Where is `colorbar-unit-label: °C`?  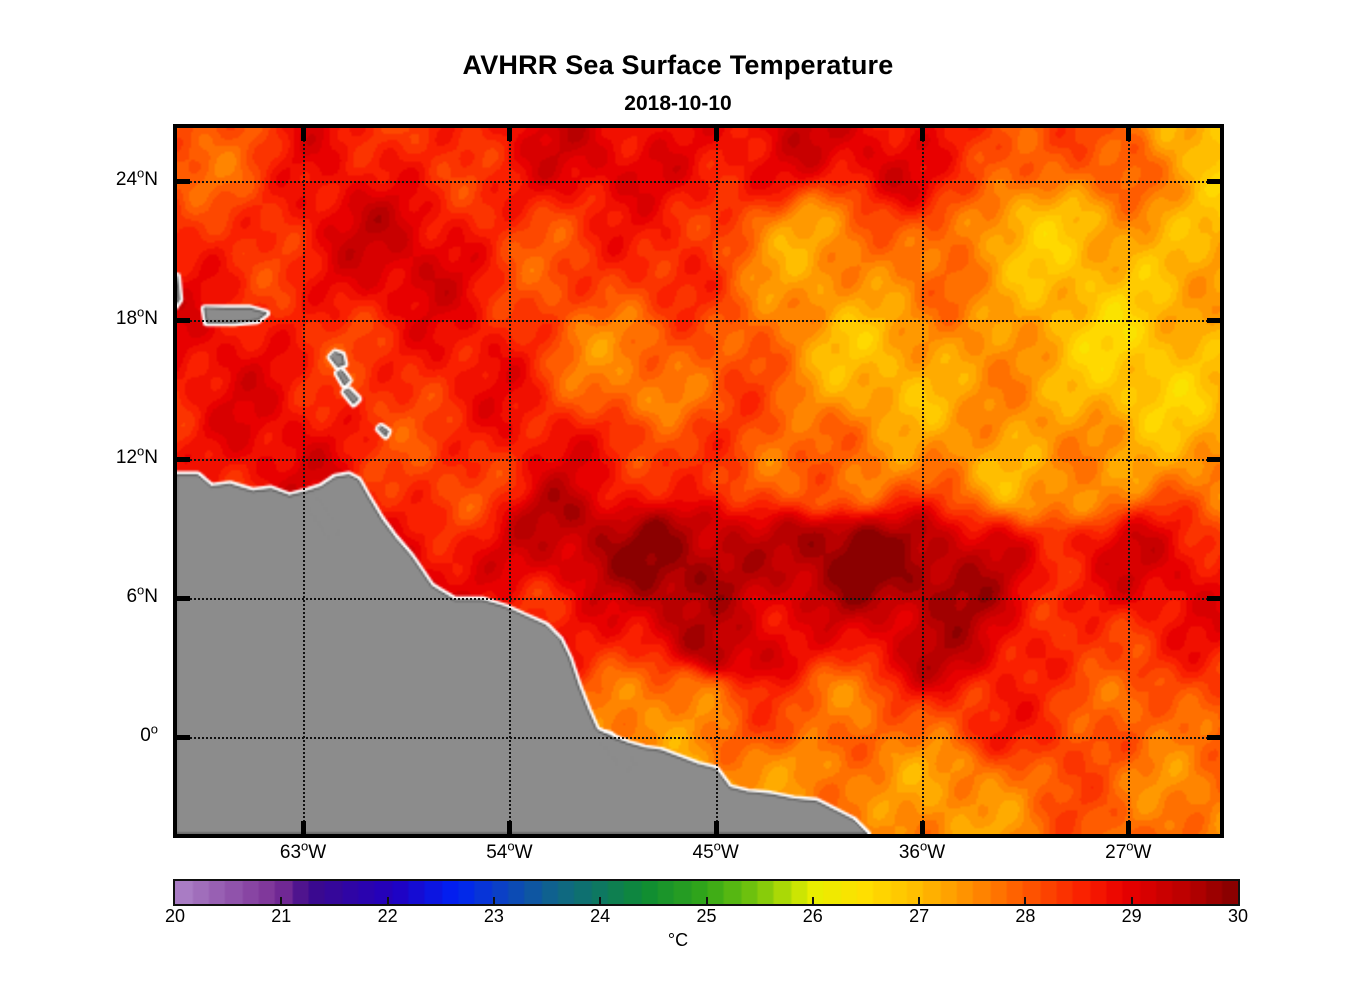 colorbar-unit-label: °C is located at coordinates (678, 940).